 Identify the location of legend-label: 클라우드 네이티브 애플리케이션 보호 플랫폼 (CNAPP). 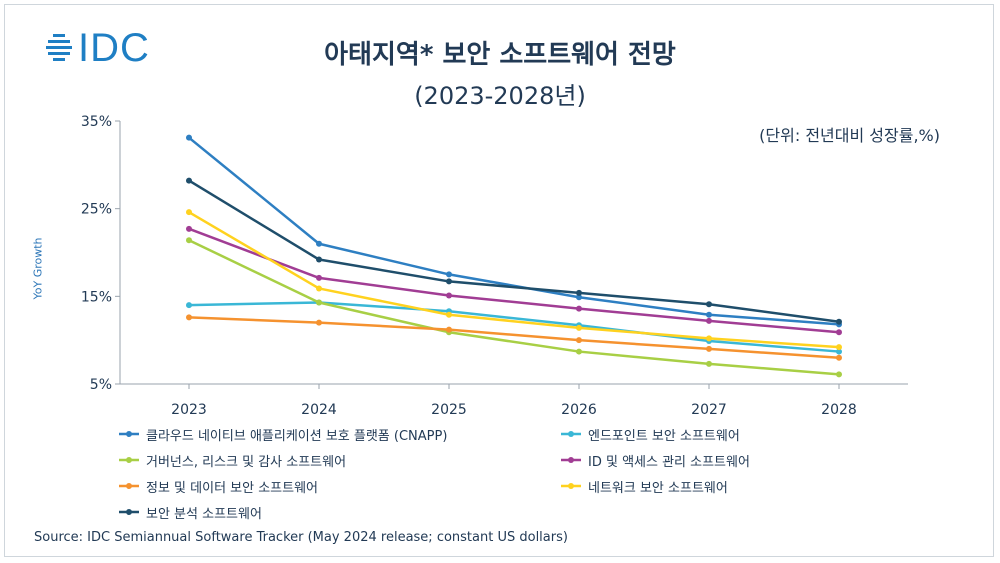
(297, 436).